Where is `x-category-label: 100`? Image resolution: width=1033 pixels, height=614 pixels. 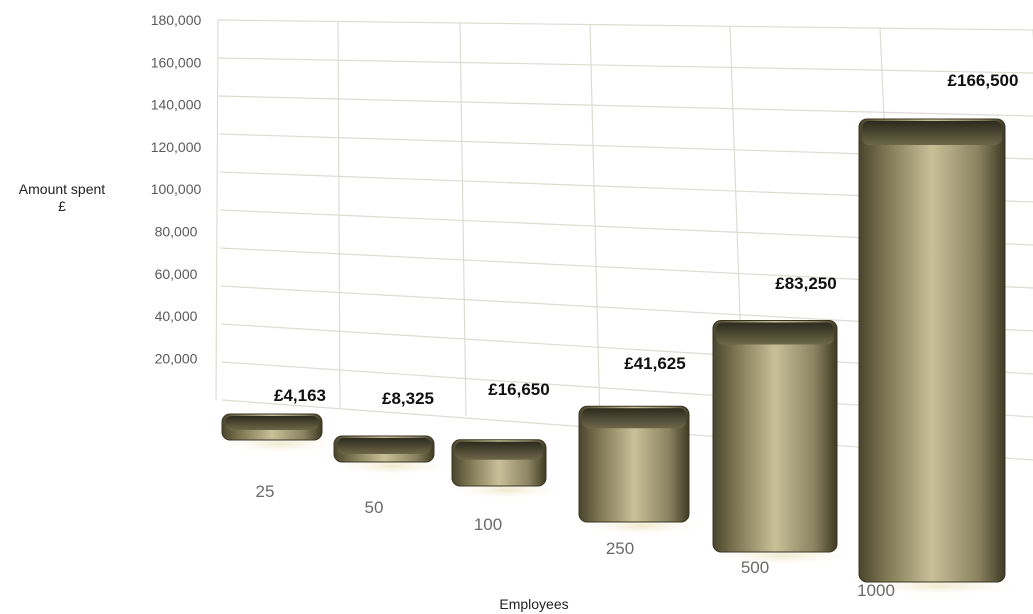
x-category-label: 100 is located at coordinates (488, 524).